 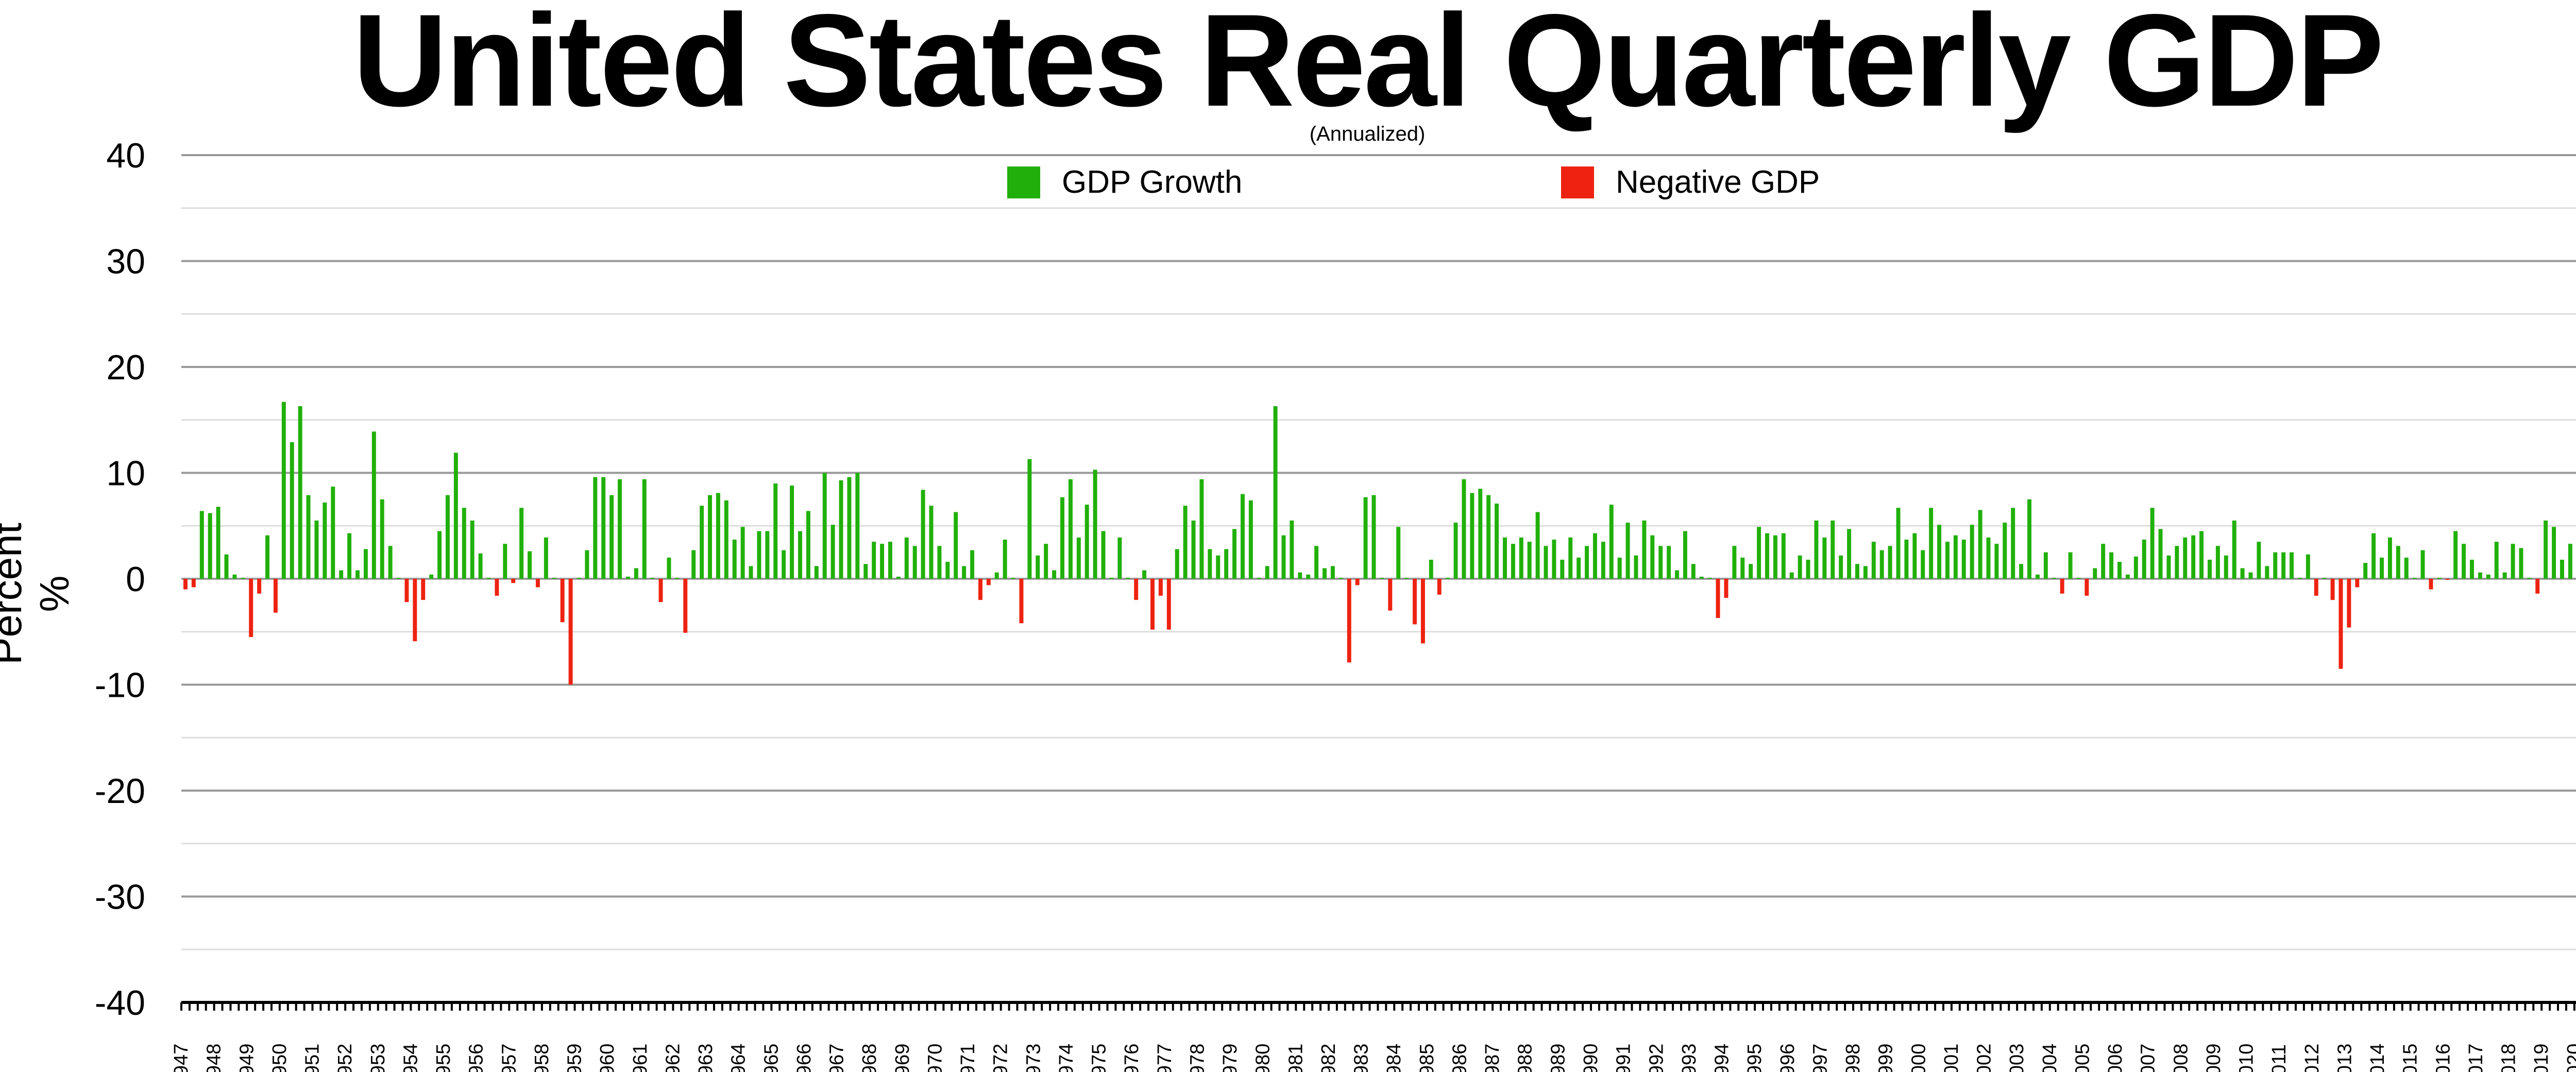 What do you see at coordinates (1230, 1058) in the screenshot?
I see `x-tick-label: 1979` at bounding box center [1230, 1058].